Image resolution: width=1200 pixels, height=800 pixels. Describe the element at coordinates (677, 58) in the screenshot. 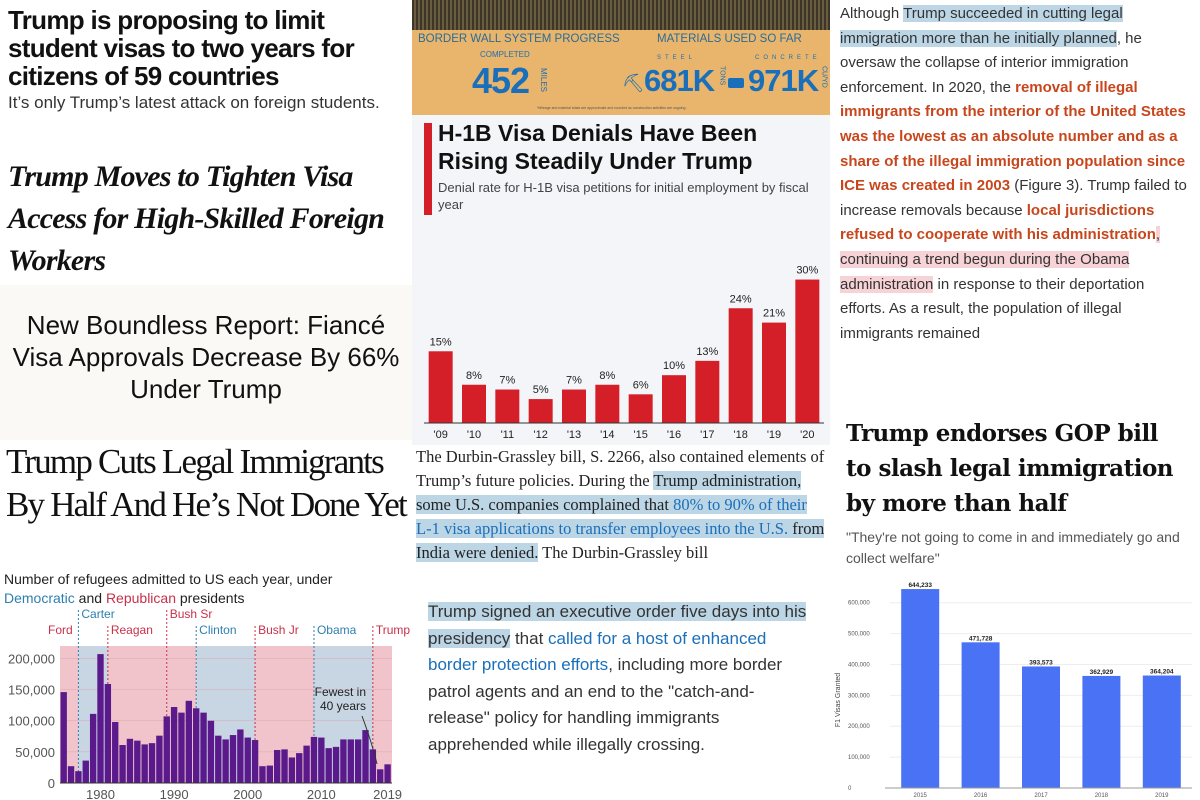

I see `steel-label: STEEL` at that location.